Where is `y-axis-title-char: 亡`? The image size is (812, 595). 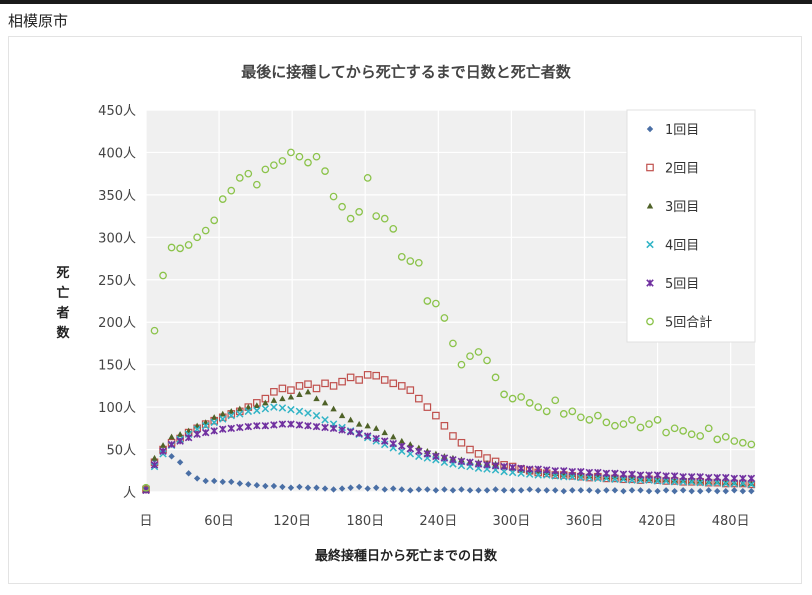
y-axis-title-char: 亡 is located at coordinates (62, 293).